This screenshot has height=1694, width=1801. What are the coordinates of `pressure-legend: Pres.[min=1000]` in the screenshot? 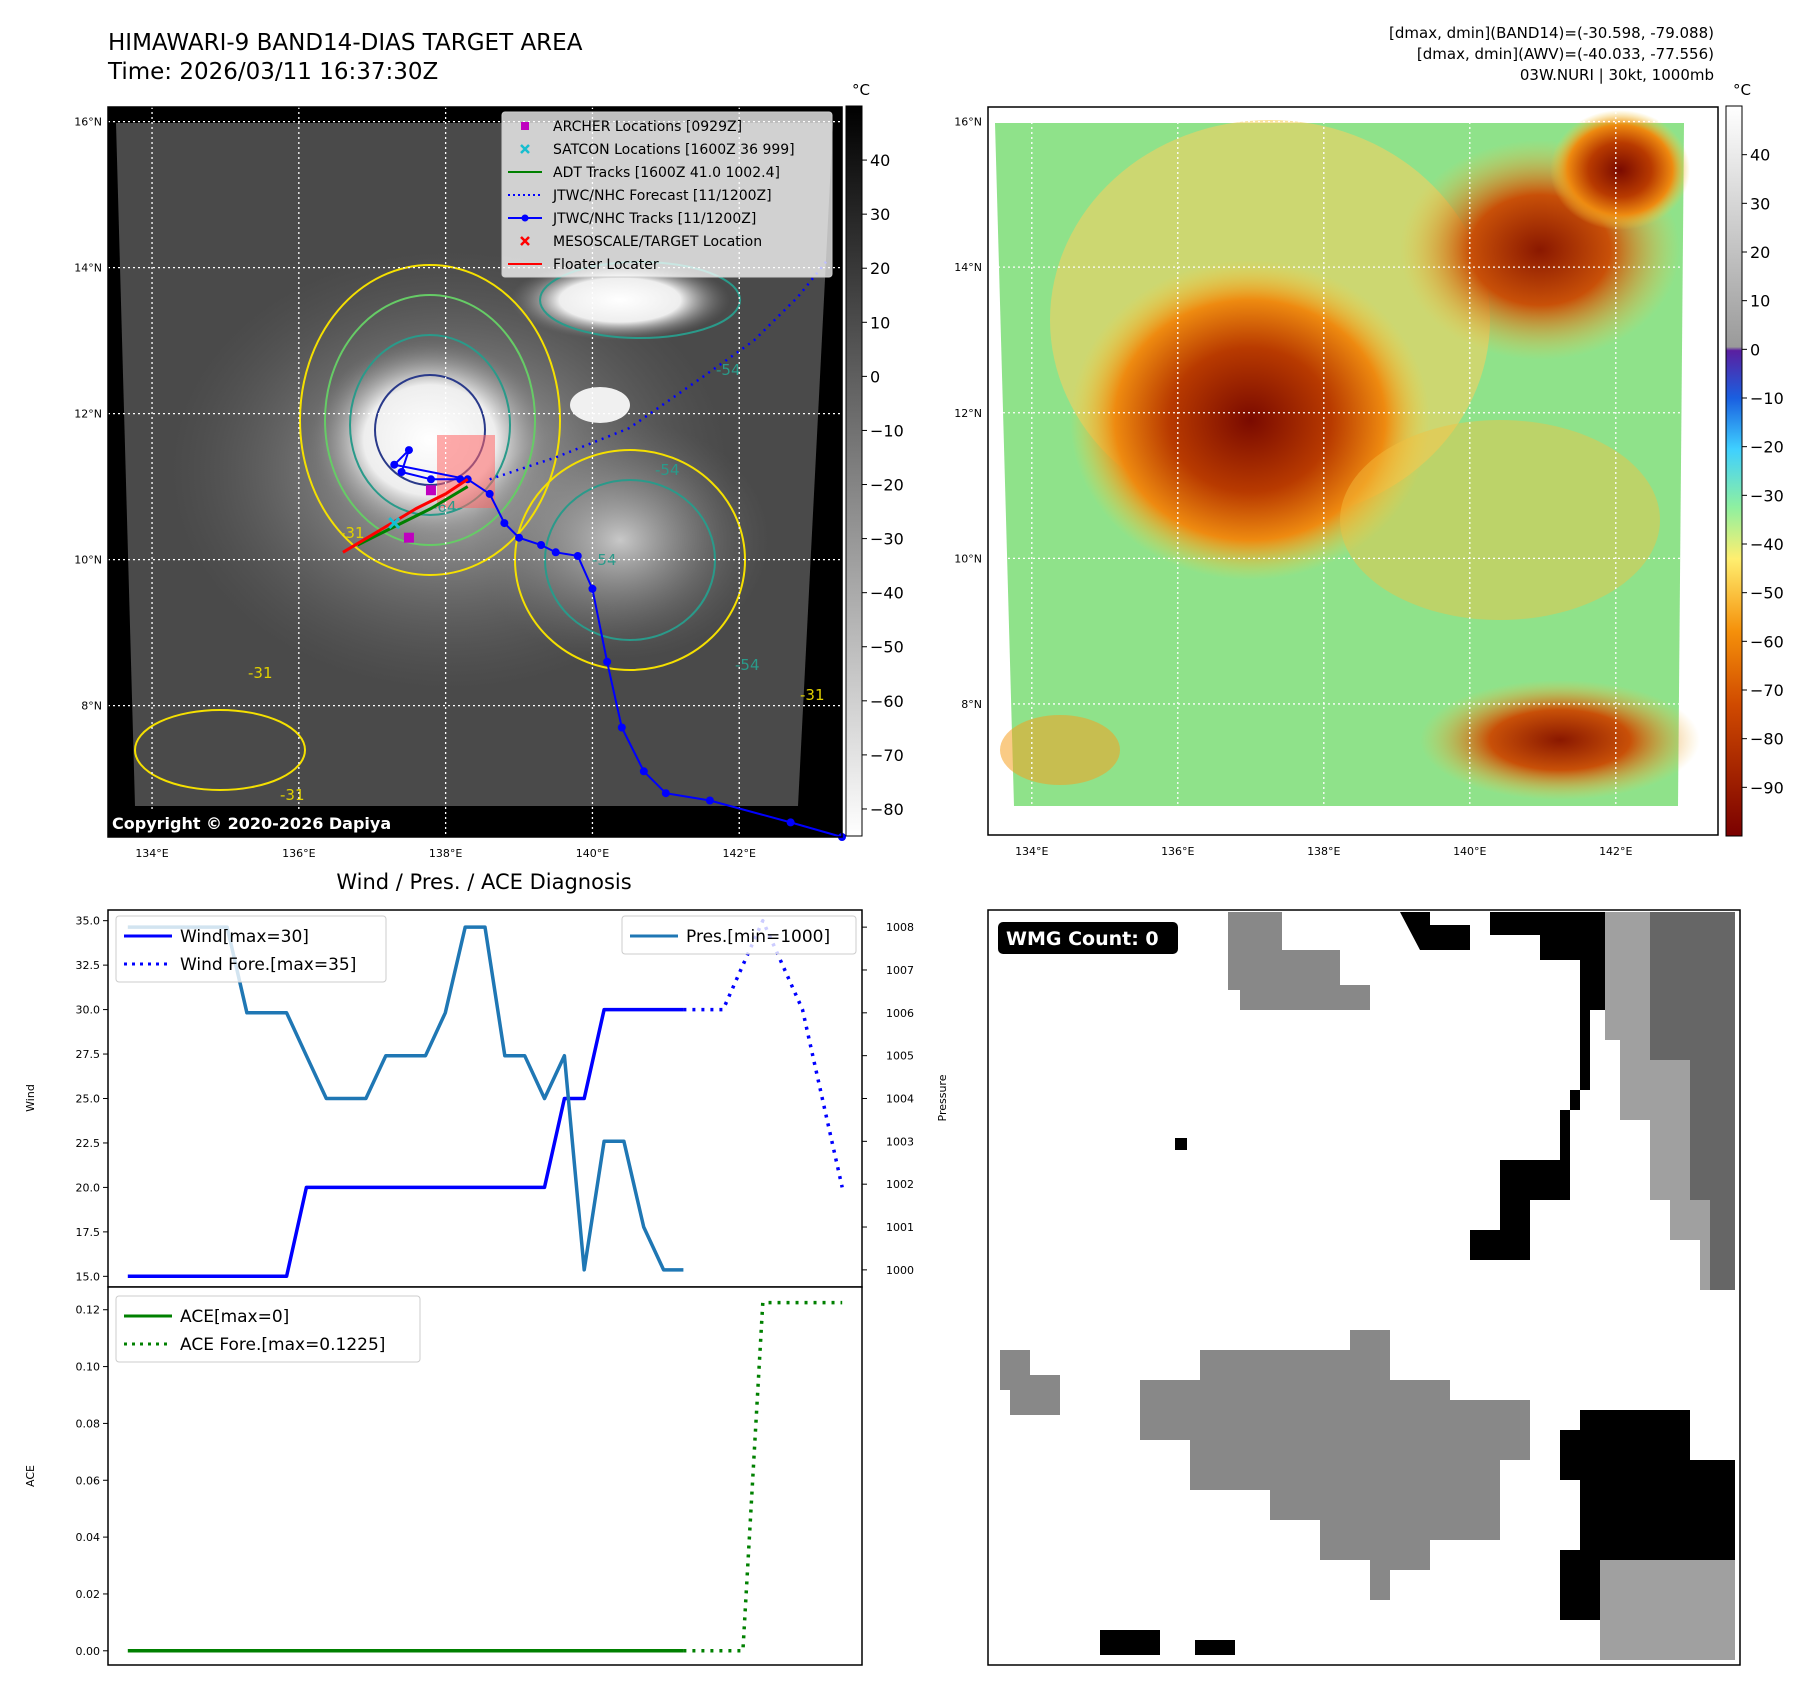 It's located at (739, 935).